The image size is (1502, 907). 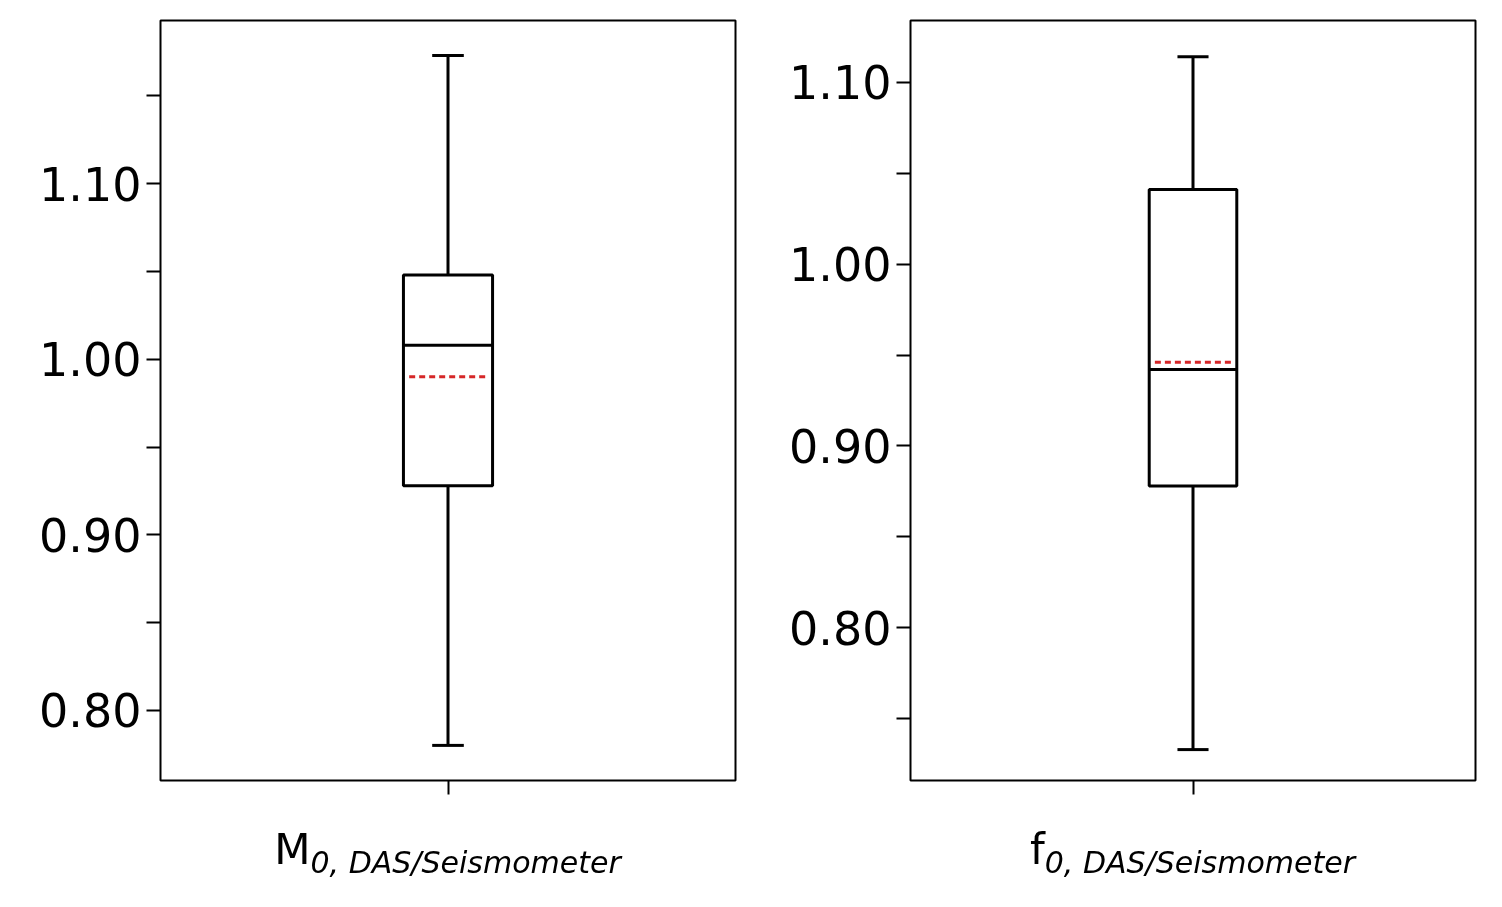 What do you see at coordinates (448, 853) in the screenshot?
I see `x-tick-label: M$_{0, DAS/Seismometer}$` at bounding box center [448, 853].